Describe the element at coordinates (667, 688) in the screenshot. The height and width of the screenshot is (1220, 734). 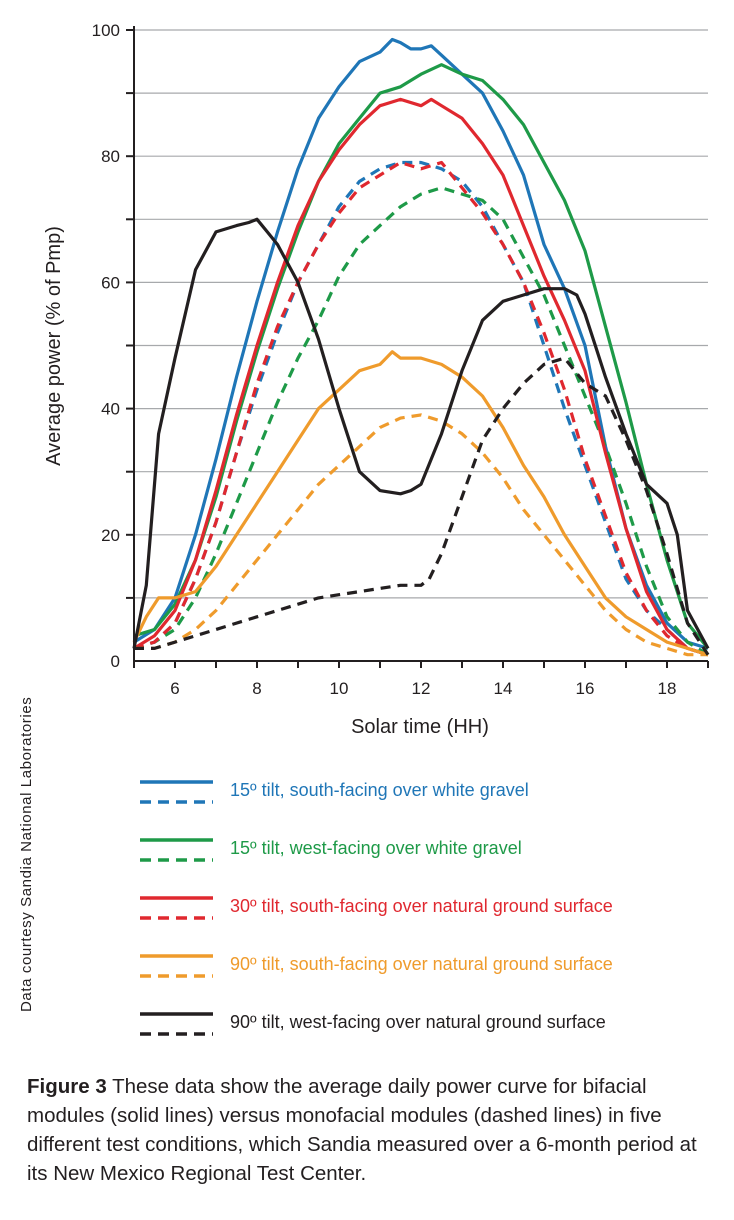
I see `x-tick-label: 18` at that location.